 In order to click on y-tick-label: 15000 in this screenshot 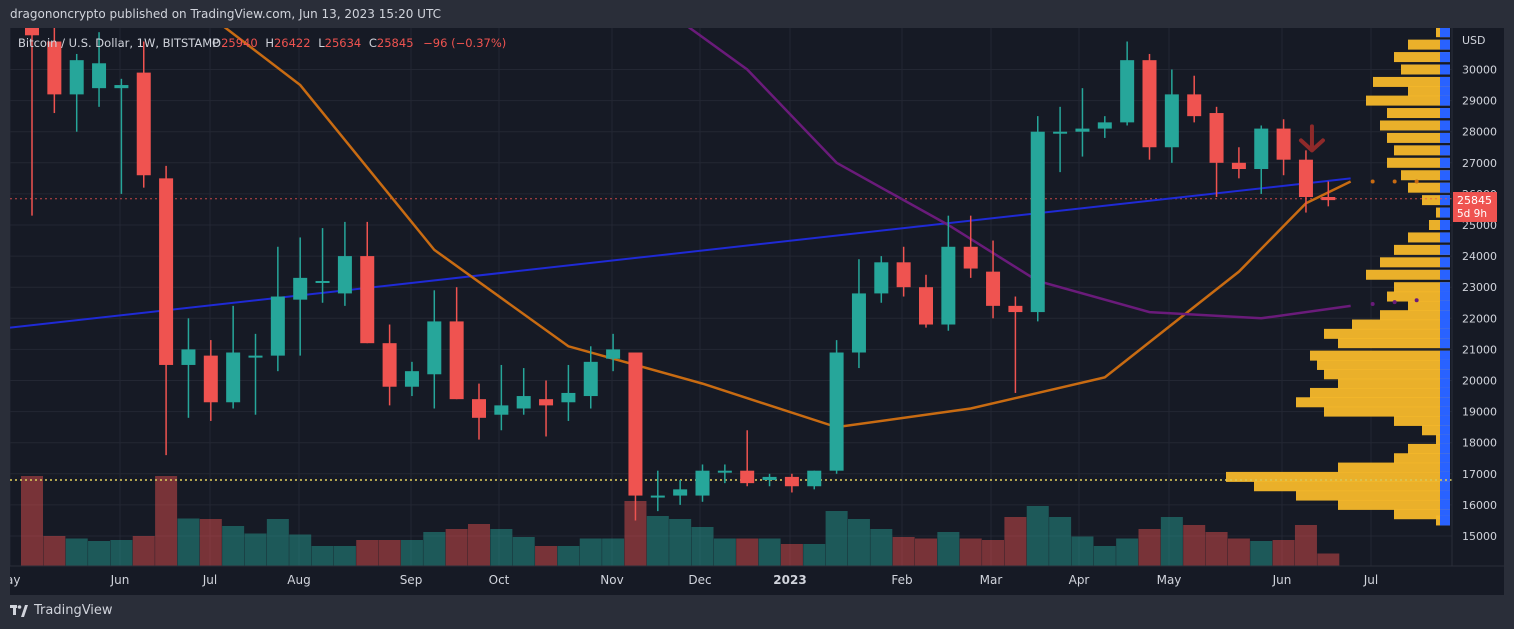, I will do `click(1479, 536)`.